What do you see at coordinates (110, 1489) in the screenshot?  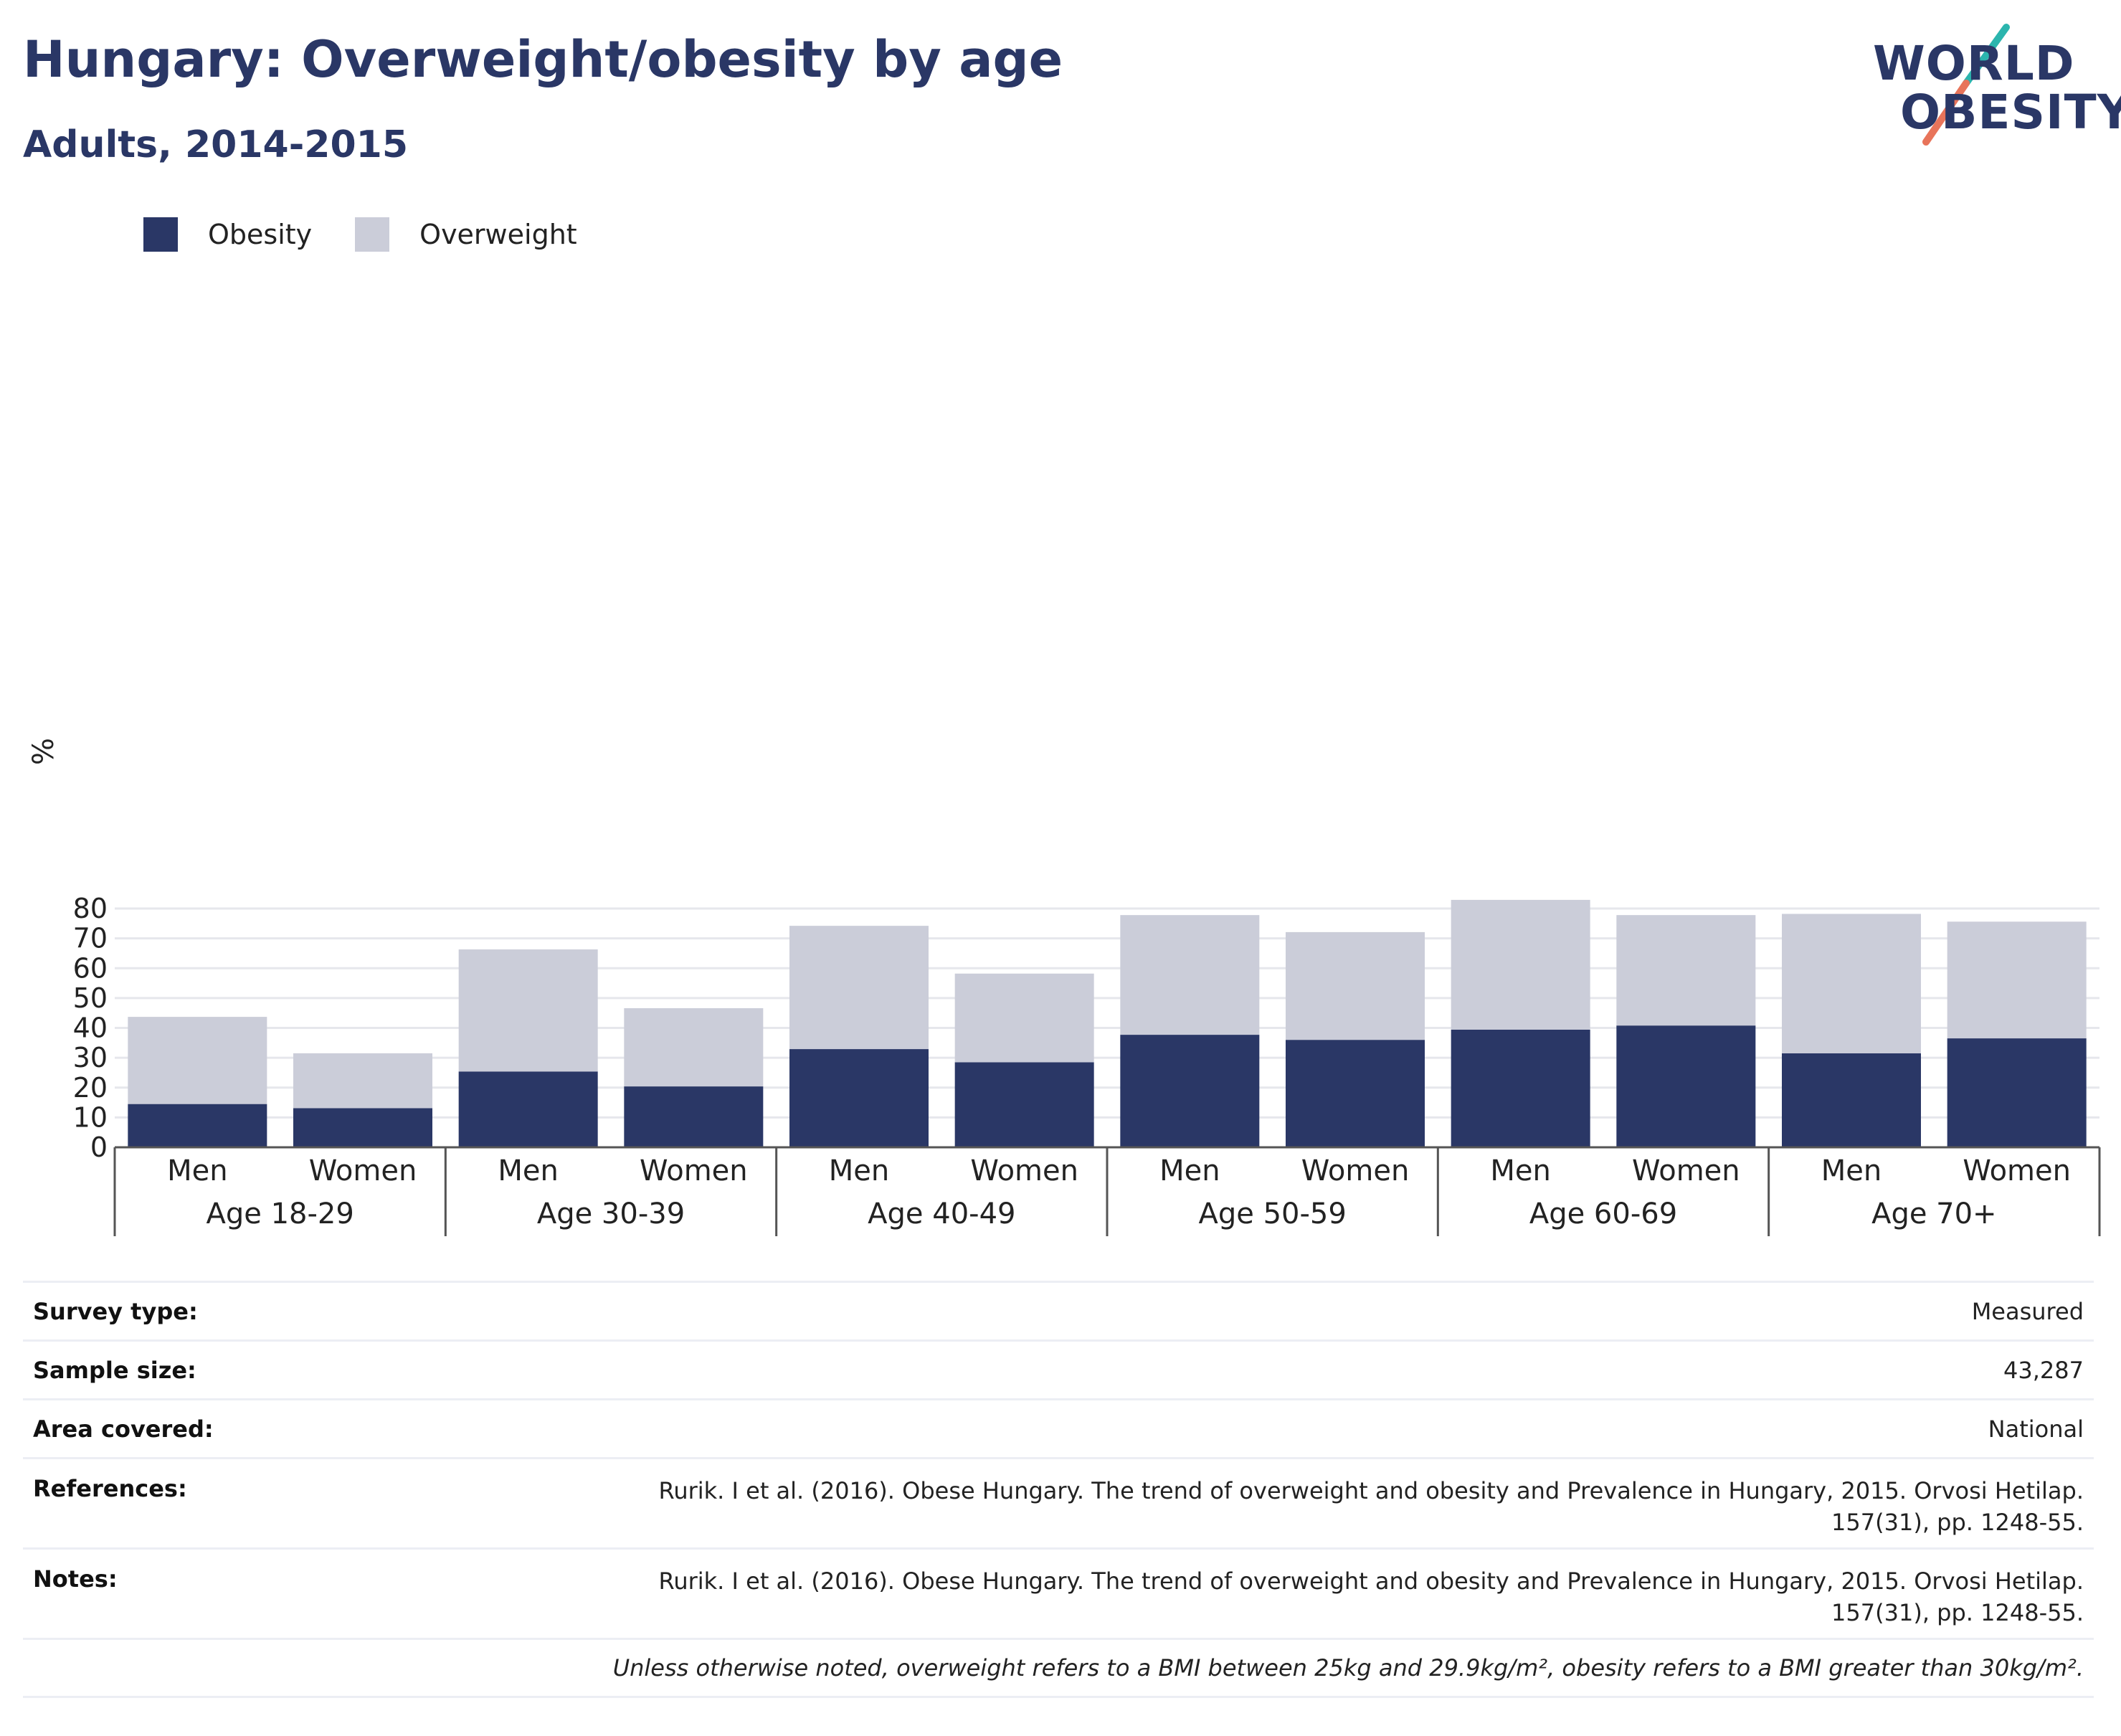 I see `info-label: References:` at bounding box center [110, 1489].